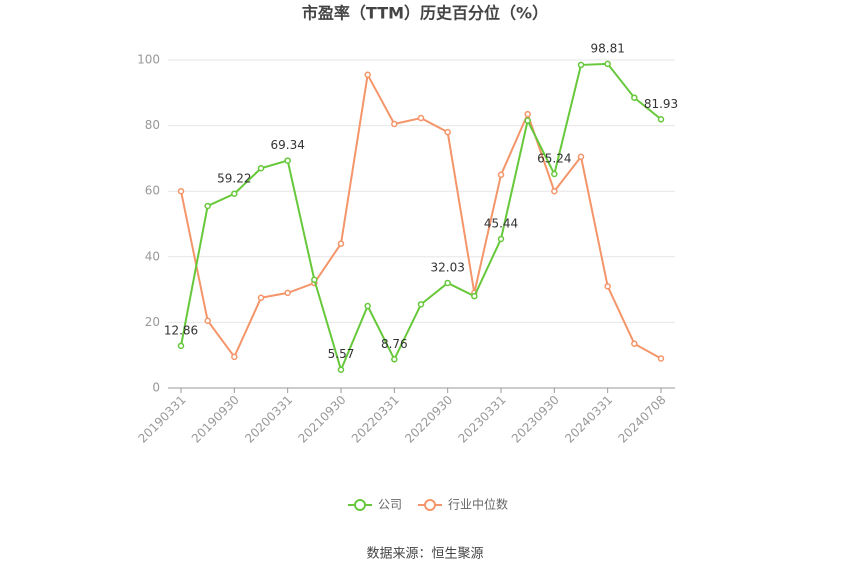  Describe the element at coordinates (268, 419) in the screenshot. I see `x-tick-label: 20200331` at that location.